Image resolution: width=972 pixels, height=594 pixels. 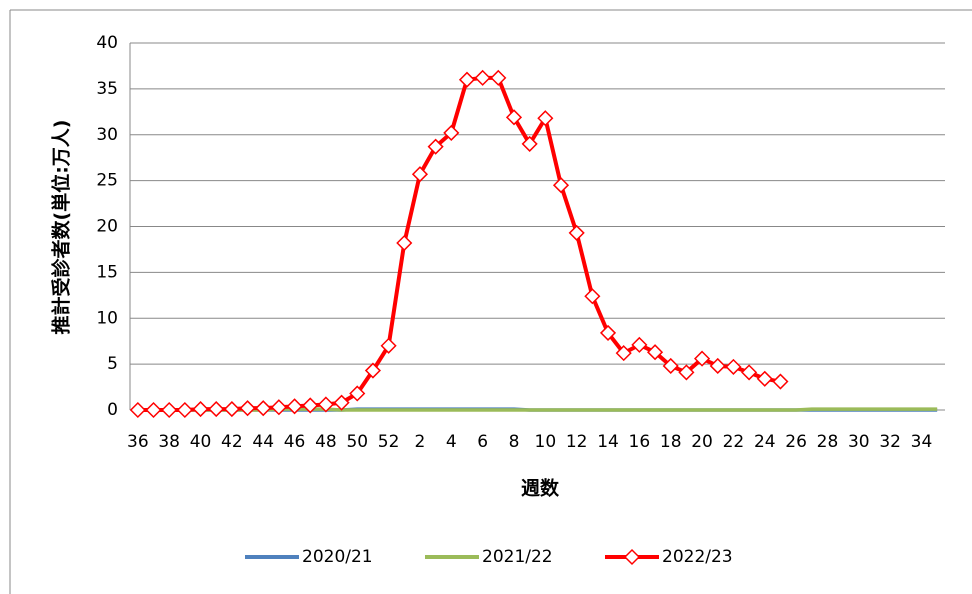 What do you see at coordinates (112, 364) in the screenshot?
I see `y-tick-label: 5` at bounding box center [112, 364].